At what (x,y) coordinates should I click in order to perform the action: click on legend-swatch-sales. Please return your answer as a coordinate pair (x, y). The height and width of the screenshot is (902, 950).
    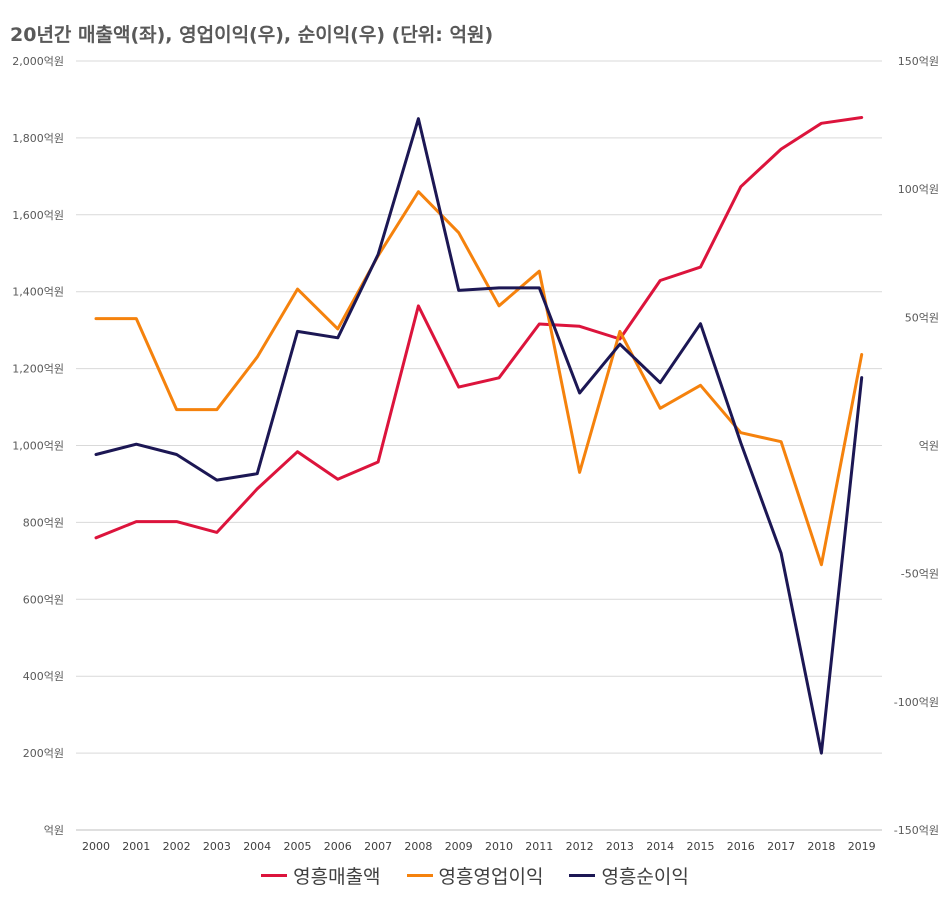
    Looking at the image, I should click on (274, 875).